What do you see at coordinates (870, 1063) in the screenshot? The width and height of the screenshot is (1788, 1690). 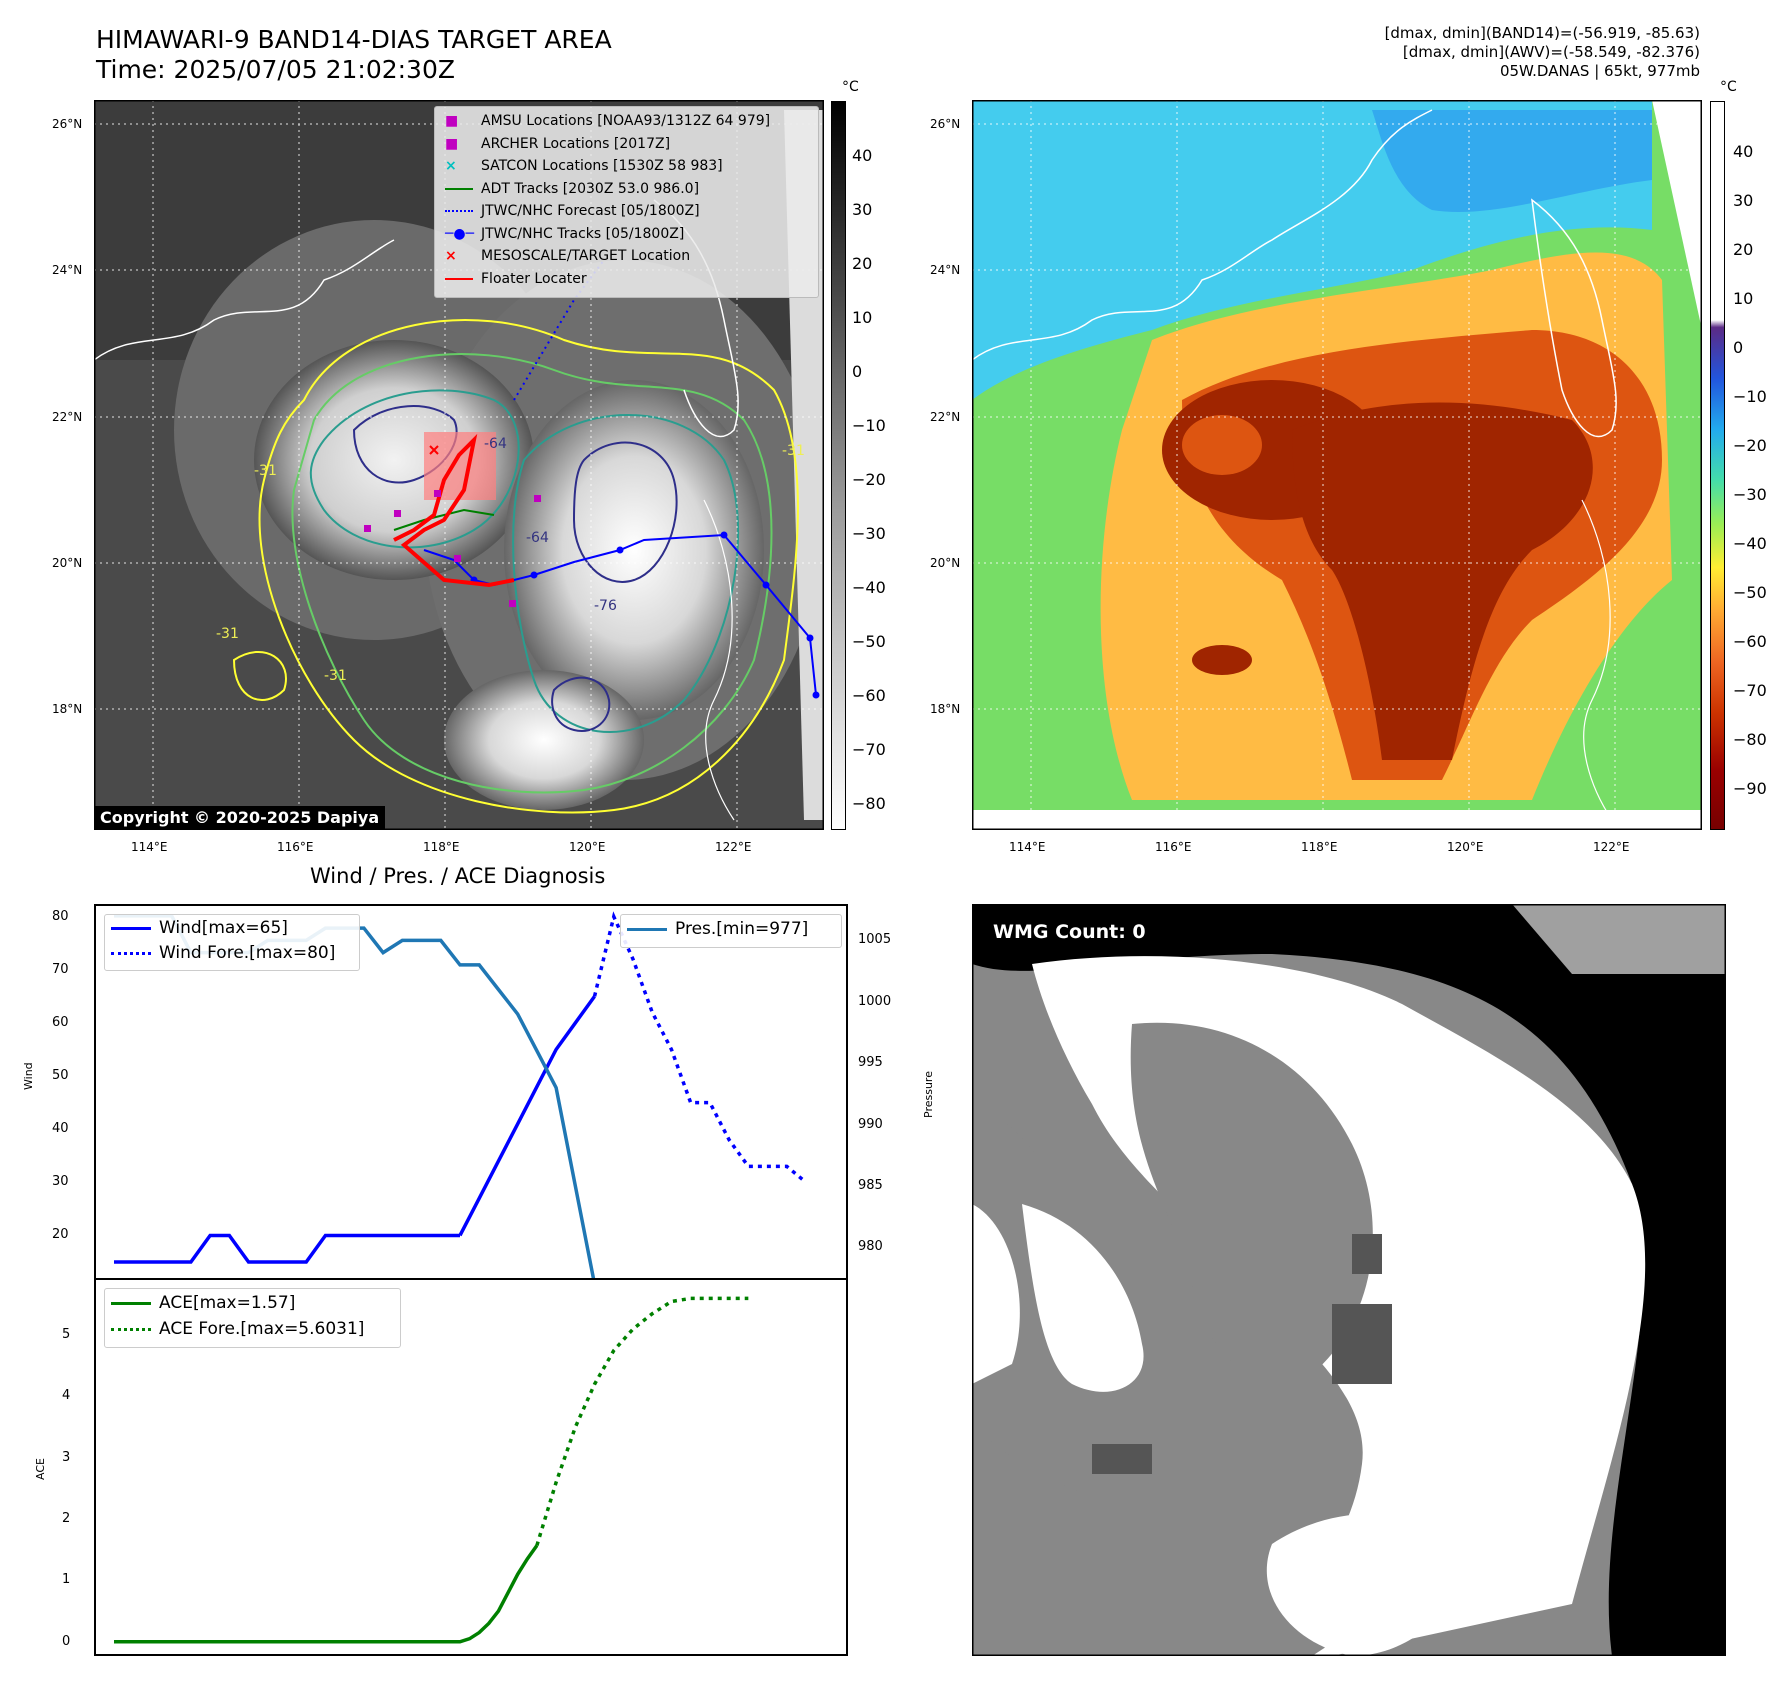 I see `pressure-tick: 995` at bounding box center [870, 1063].